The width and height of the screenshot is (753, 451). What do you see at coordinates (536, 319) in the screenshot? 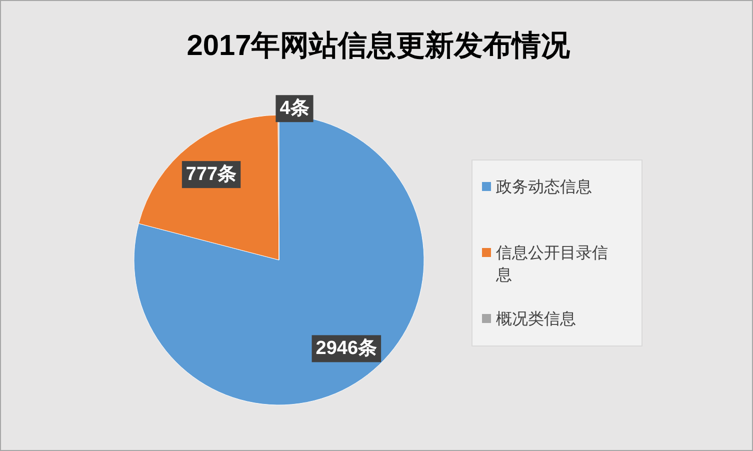
I see `legend-label: 概况类信息` at bounding box center [536, 319].